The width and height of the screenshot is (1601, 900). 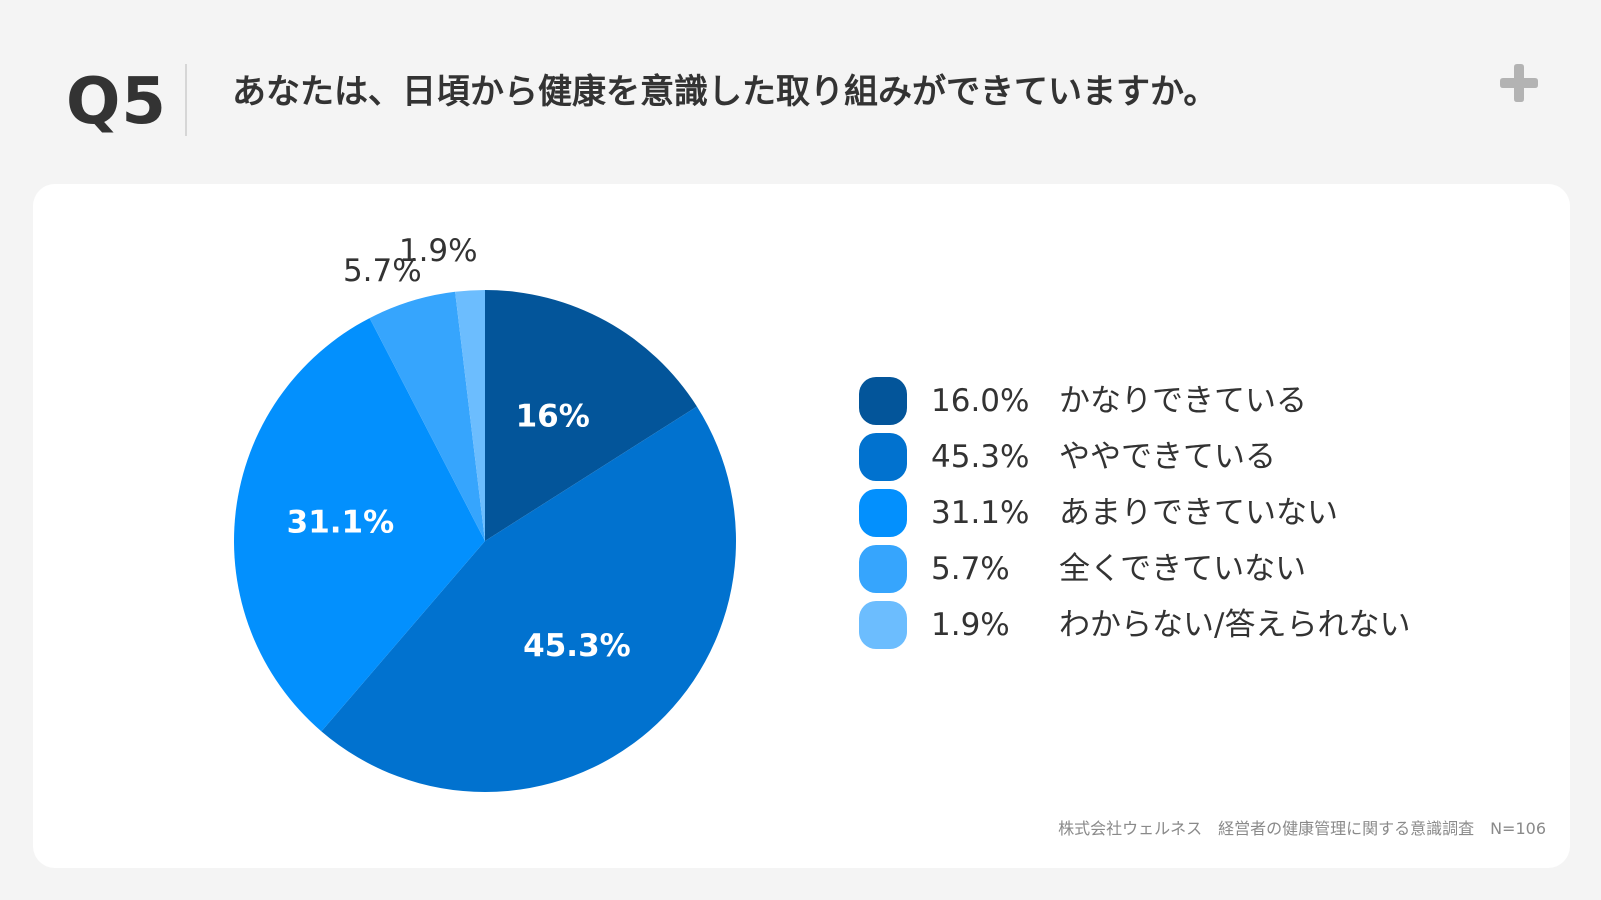 I want to click on legend-value: 16.0%, so click(x=980, y=401).